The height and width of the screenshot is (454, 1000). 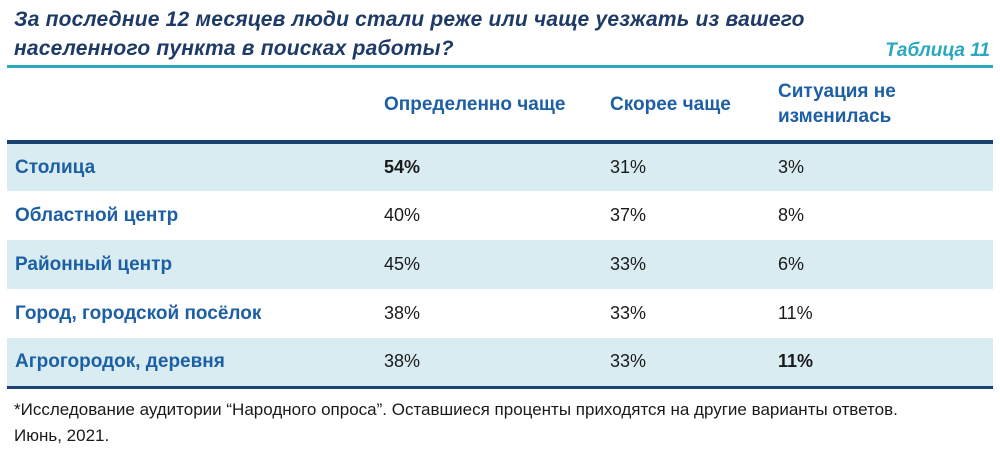 What do you see at coordinates (791, 167) in the screenshot?
I see `cell-value: 3%` at bounding box center [791, 167].